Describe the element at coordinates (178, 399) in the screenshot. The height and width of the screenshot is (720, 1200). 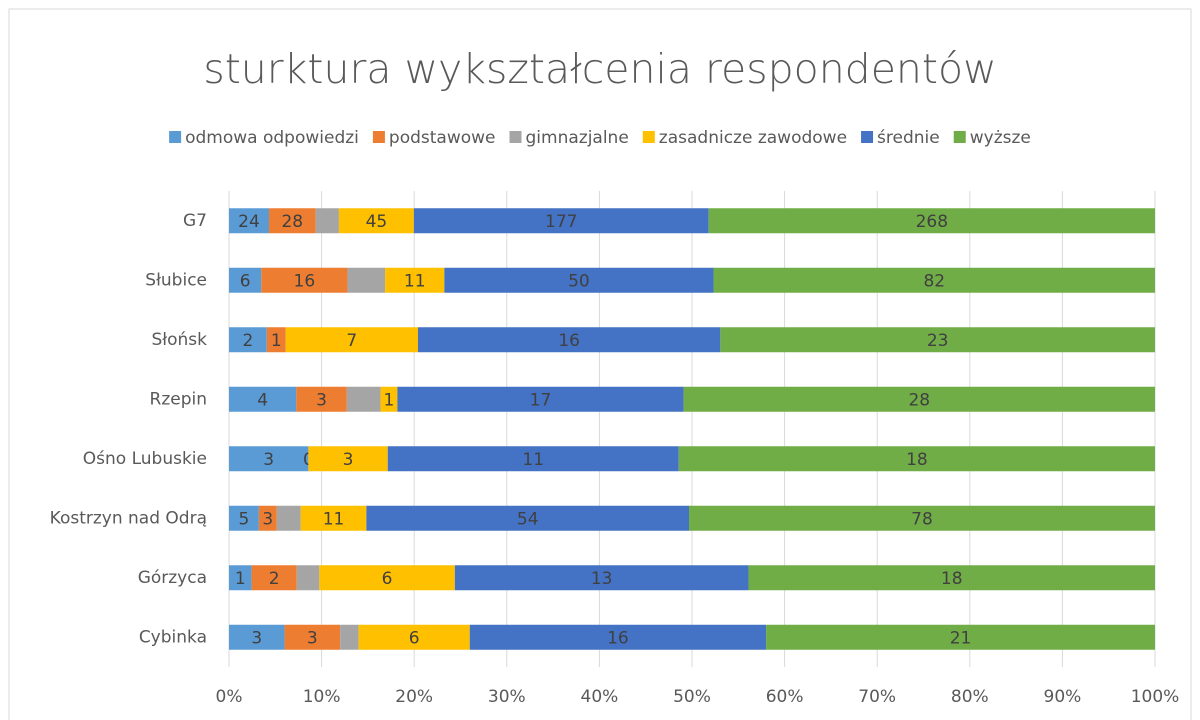
I see `y-tick-label: Rzepin` at that location.